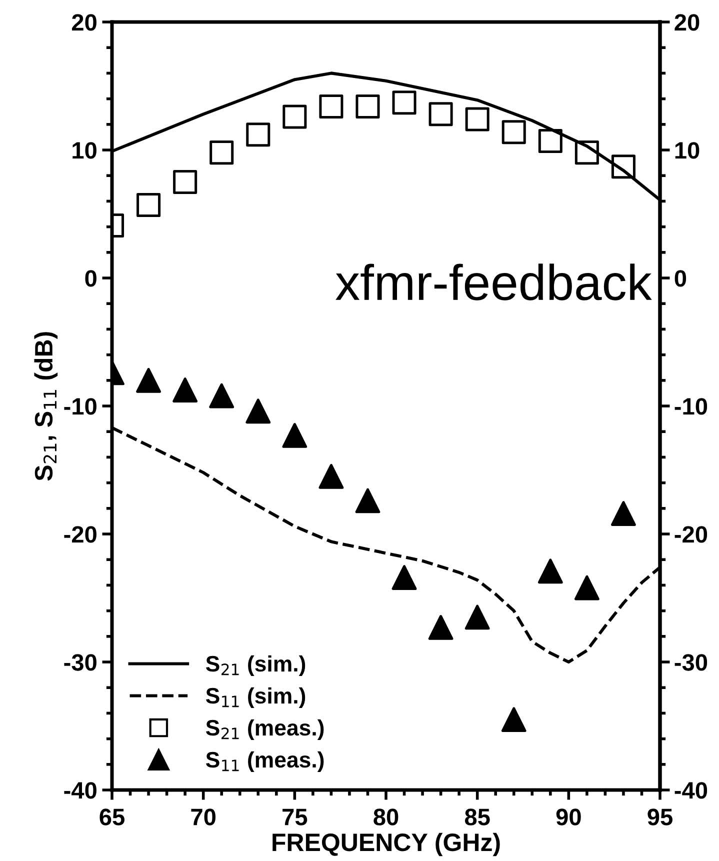  Describe the element at coordinates (256, 697) in the screenshot. I see `legend-label: S$_{11}$ (sim.)` at that location.